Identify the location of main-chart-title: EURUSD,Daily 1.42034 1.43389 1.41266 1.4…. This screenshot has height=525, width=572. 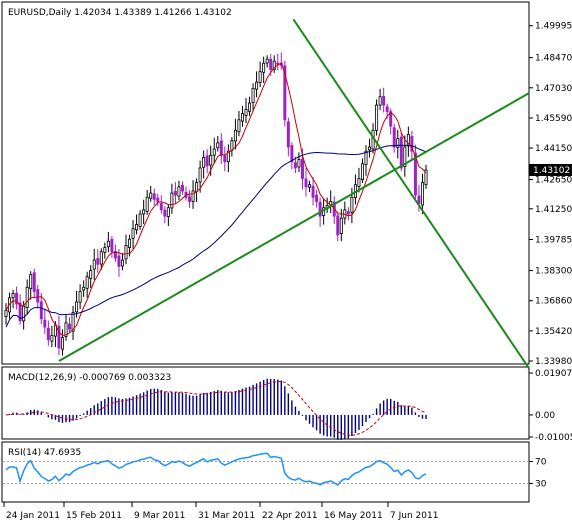
(120, 13).